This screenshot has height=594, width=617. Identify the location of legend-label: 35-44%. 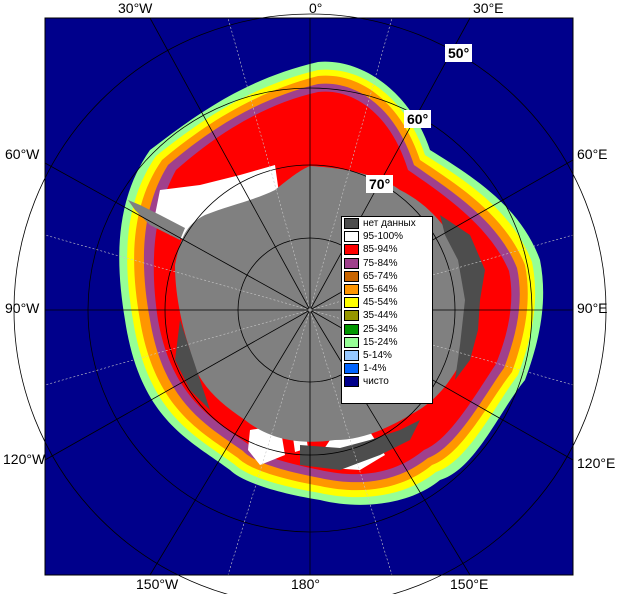
(380, 316).